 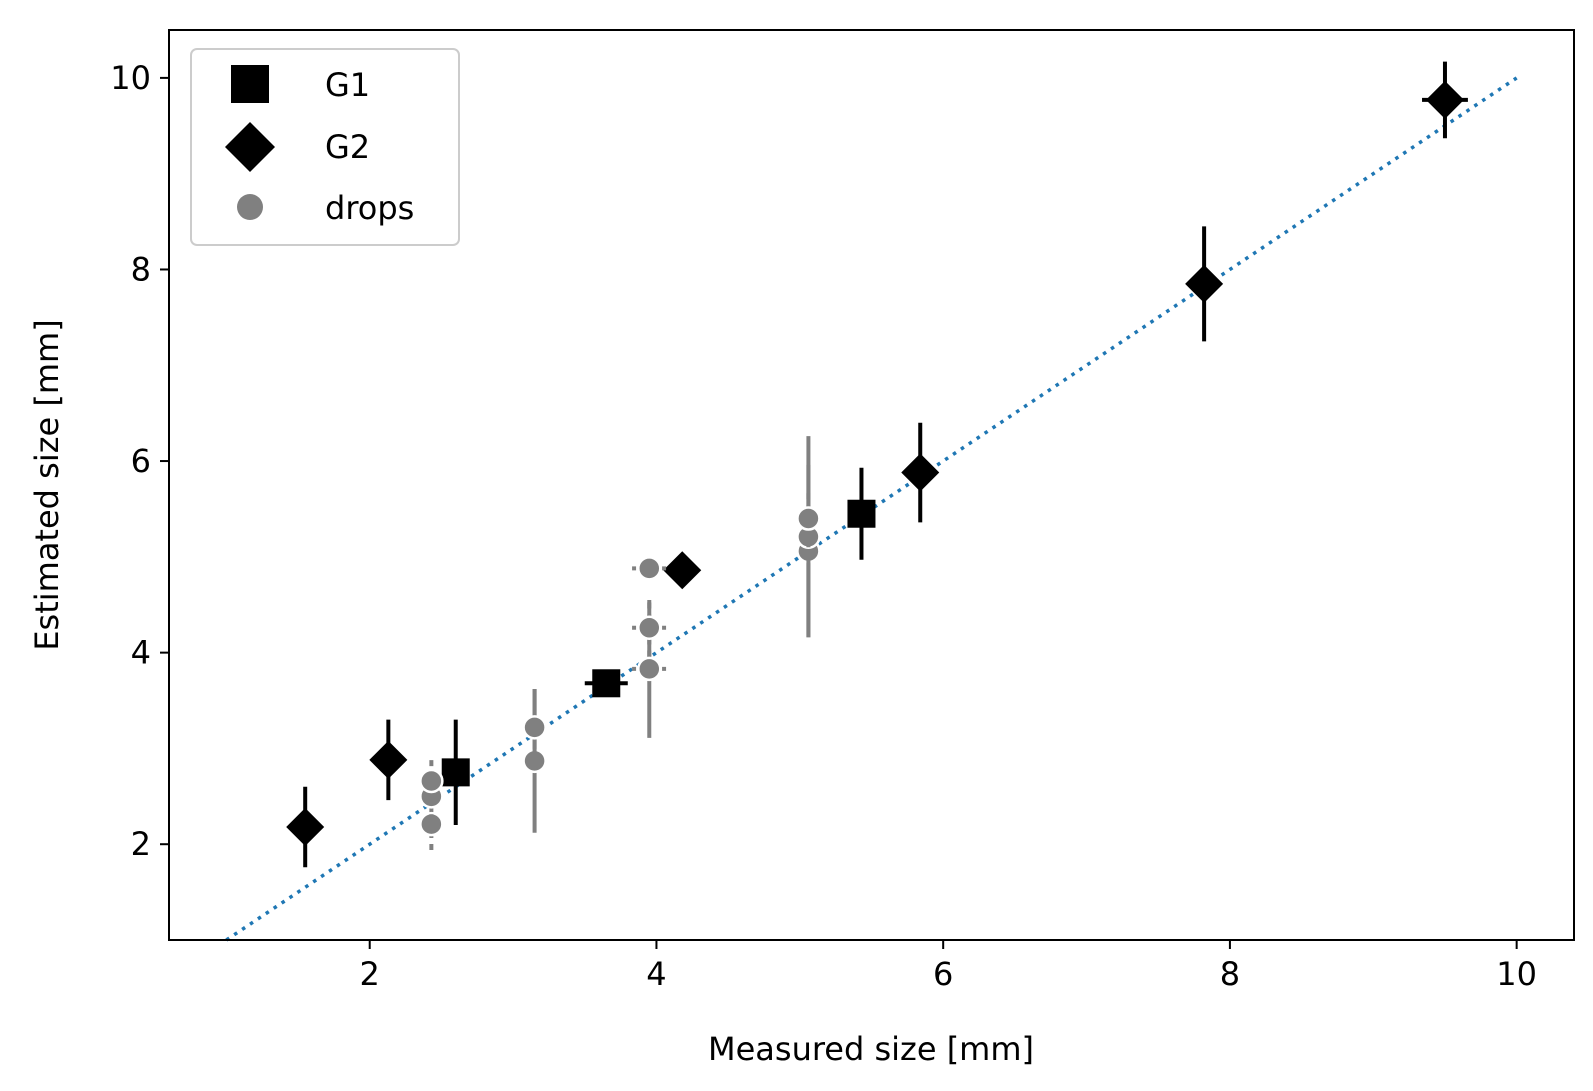 I want to click on series-drops, so click(x=620, y=643).